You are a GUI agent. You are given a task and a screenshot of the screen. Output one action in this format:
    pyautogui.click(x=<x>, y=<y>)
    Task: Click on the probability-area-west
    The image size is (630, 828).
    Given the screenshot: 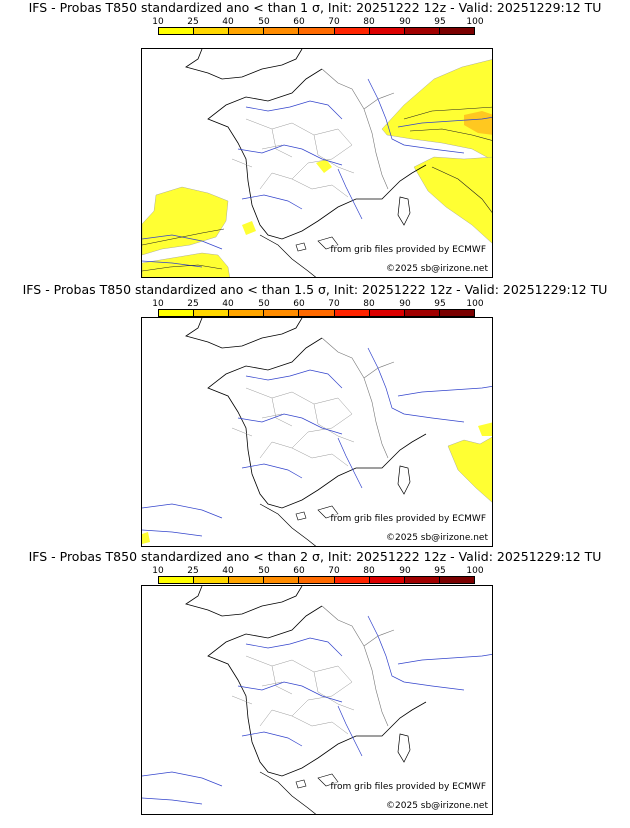 What is the action you would take?
    pyautogui.click(x=185, y=221)
    